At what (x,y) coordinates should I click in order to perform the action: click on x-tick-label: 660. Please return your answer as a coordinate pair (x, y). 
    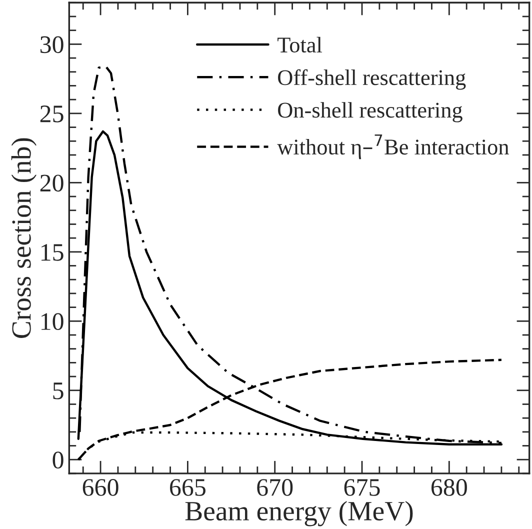
    Looking at the image, I should click on (100, 487).